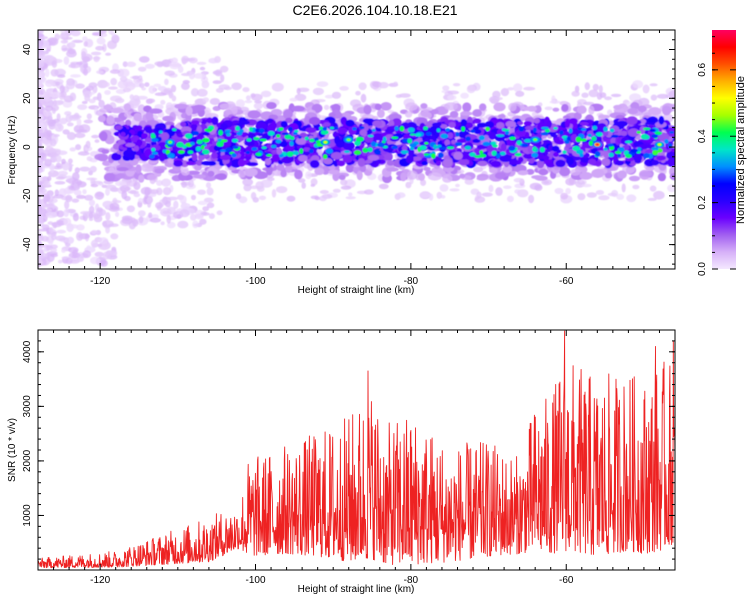 The width and height of the screenshot is (750, 600). I want to click on y-tick-label: 40, so click(27, 50).